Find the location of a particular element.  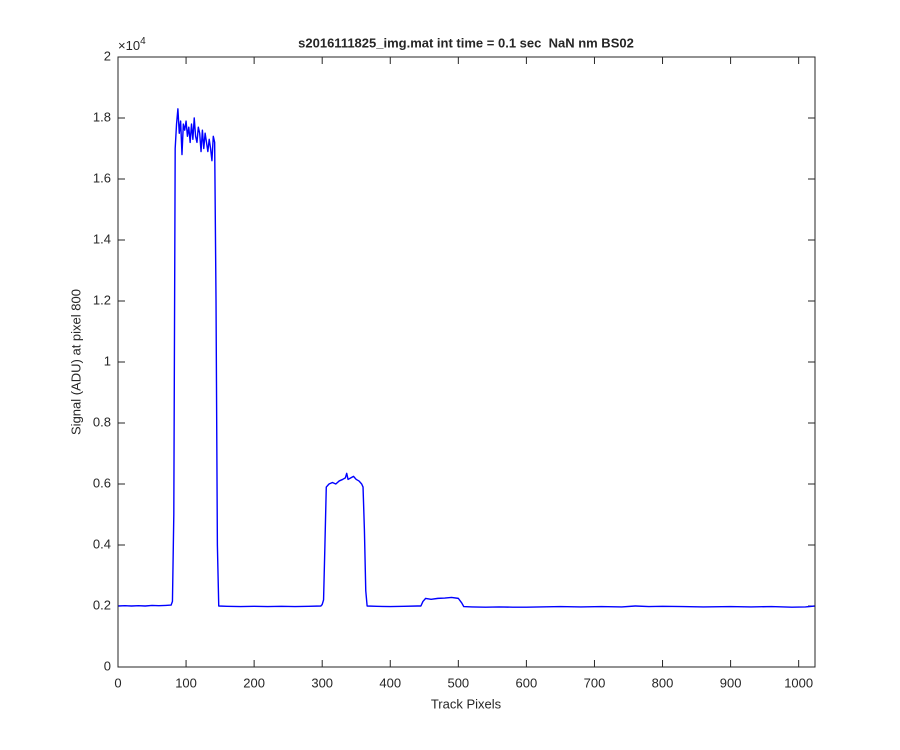

x-tick-label: 800 is located at coordinates (663, 682).